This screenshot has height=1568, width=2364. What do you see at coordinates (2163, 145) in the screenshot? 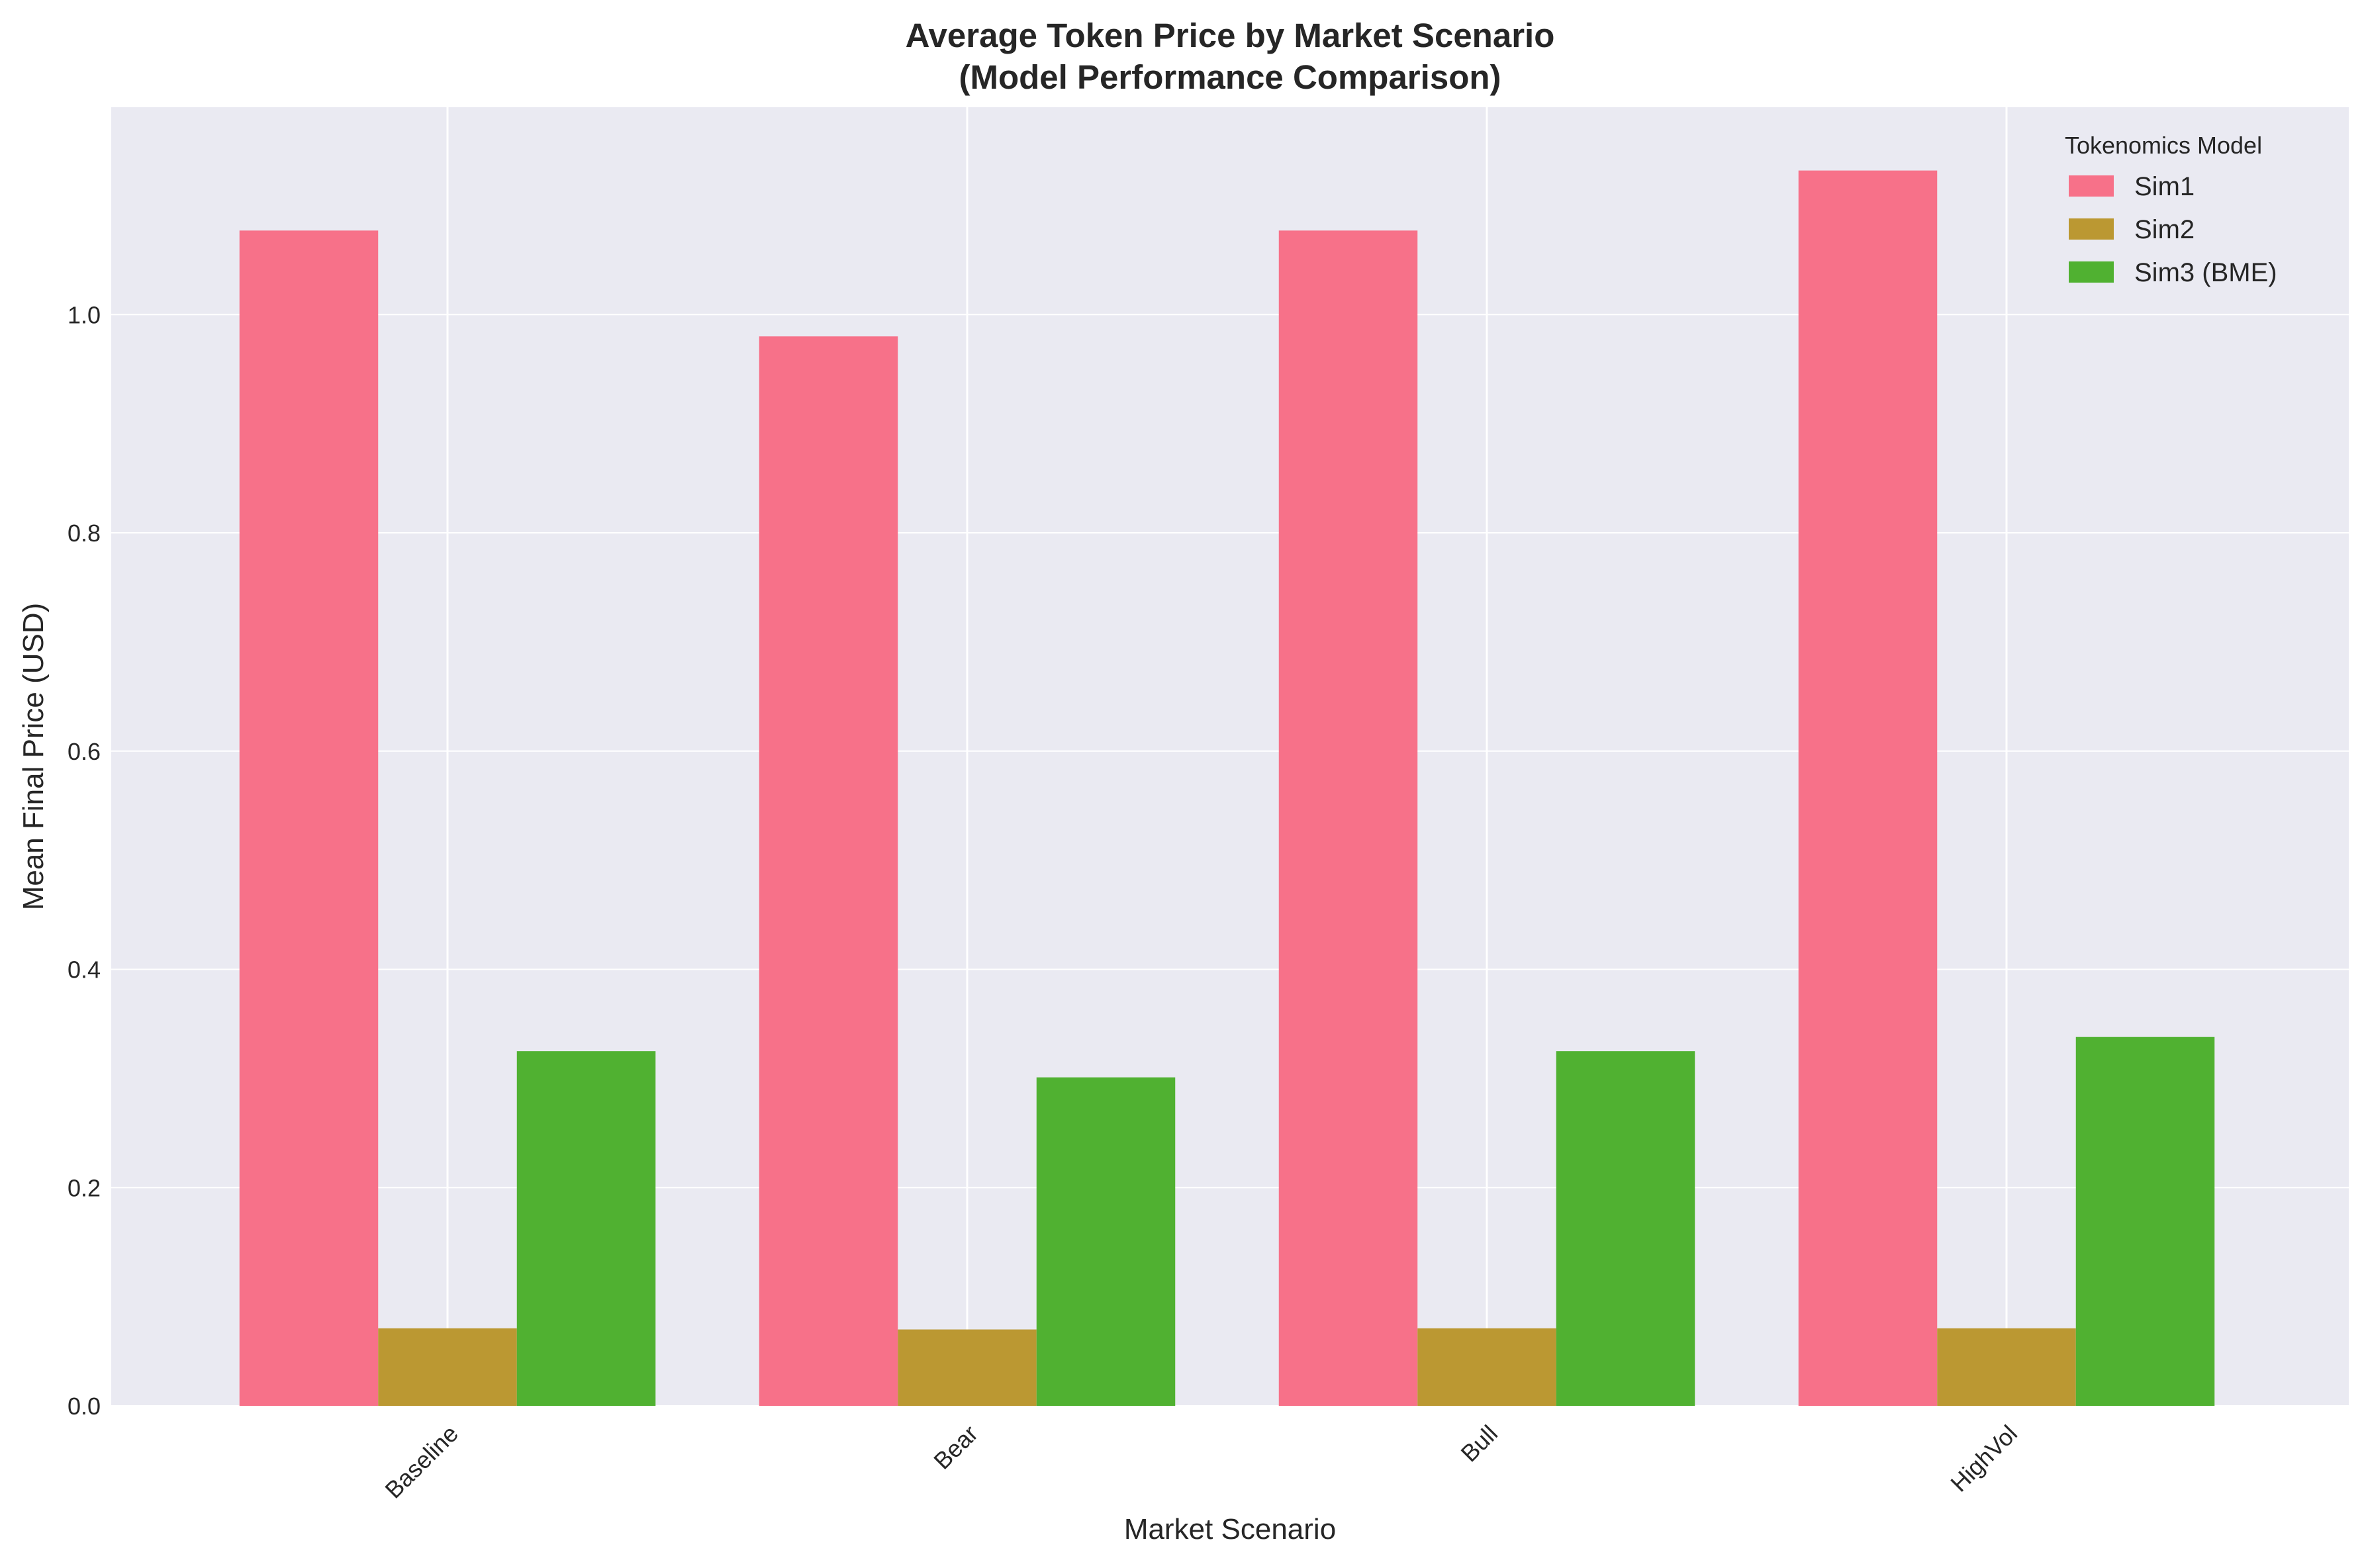
I see `legend-title: Tokenomics Model` at bounding box center [2163, 145].